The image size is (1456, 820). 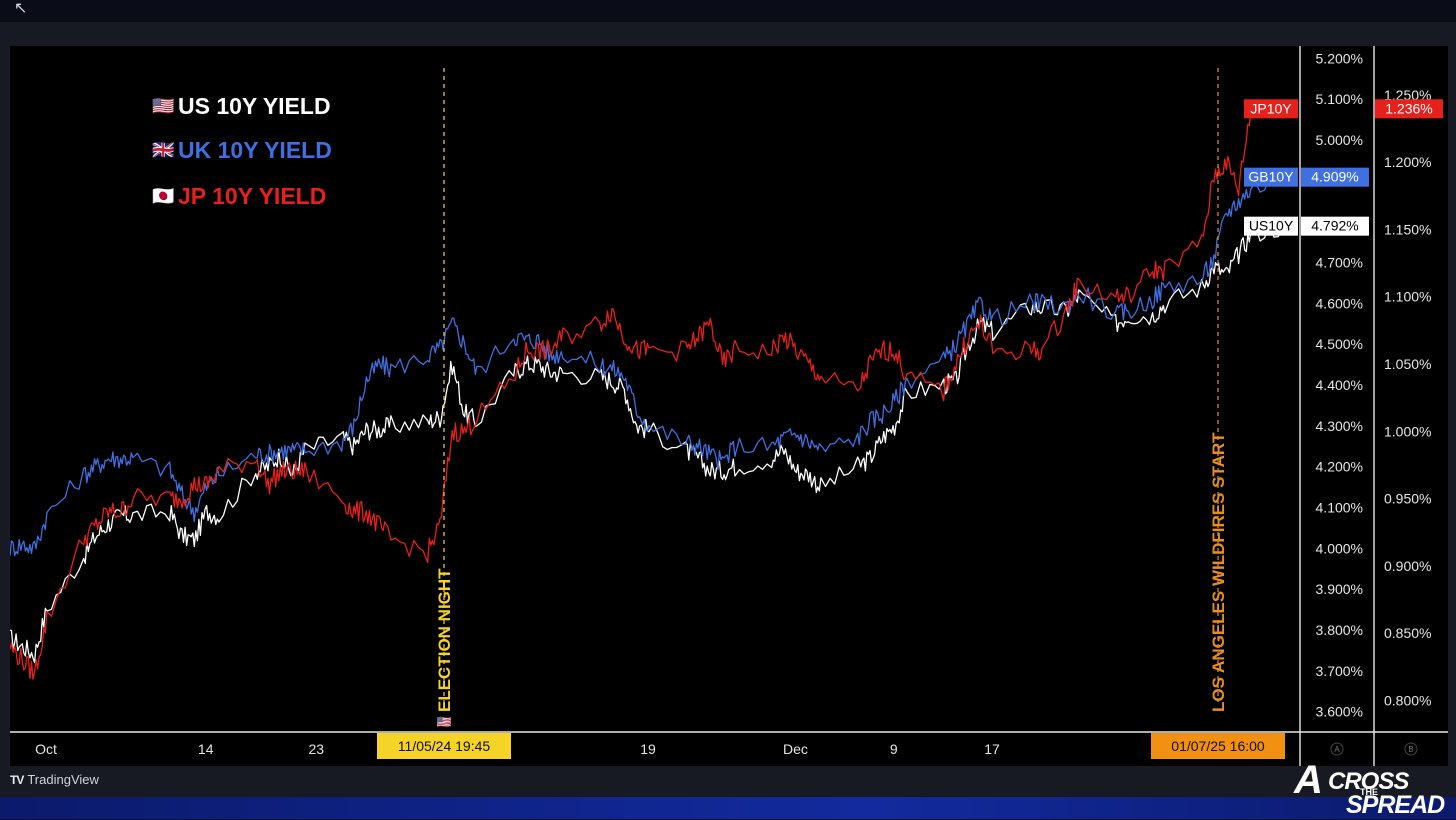 I want to click on legend-flag-0: 🇺🇸, so click(x=163, y=106).